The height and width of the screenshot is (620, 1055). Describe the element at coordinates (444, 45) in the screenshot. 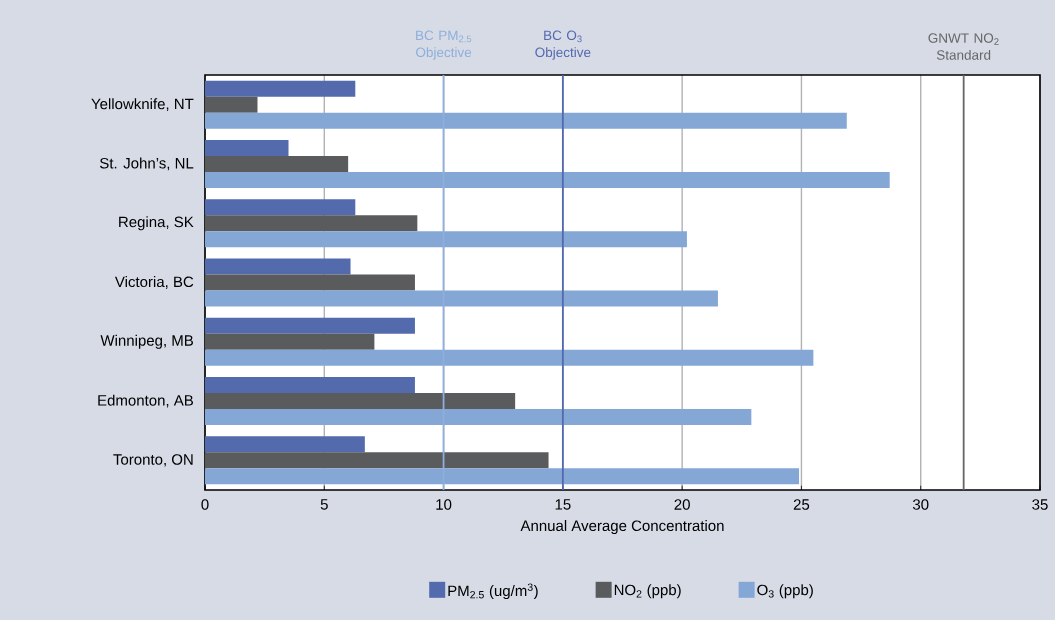

I see `ref-line-label: BC PM$_{2.5}$ Objective` at that location.